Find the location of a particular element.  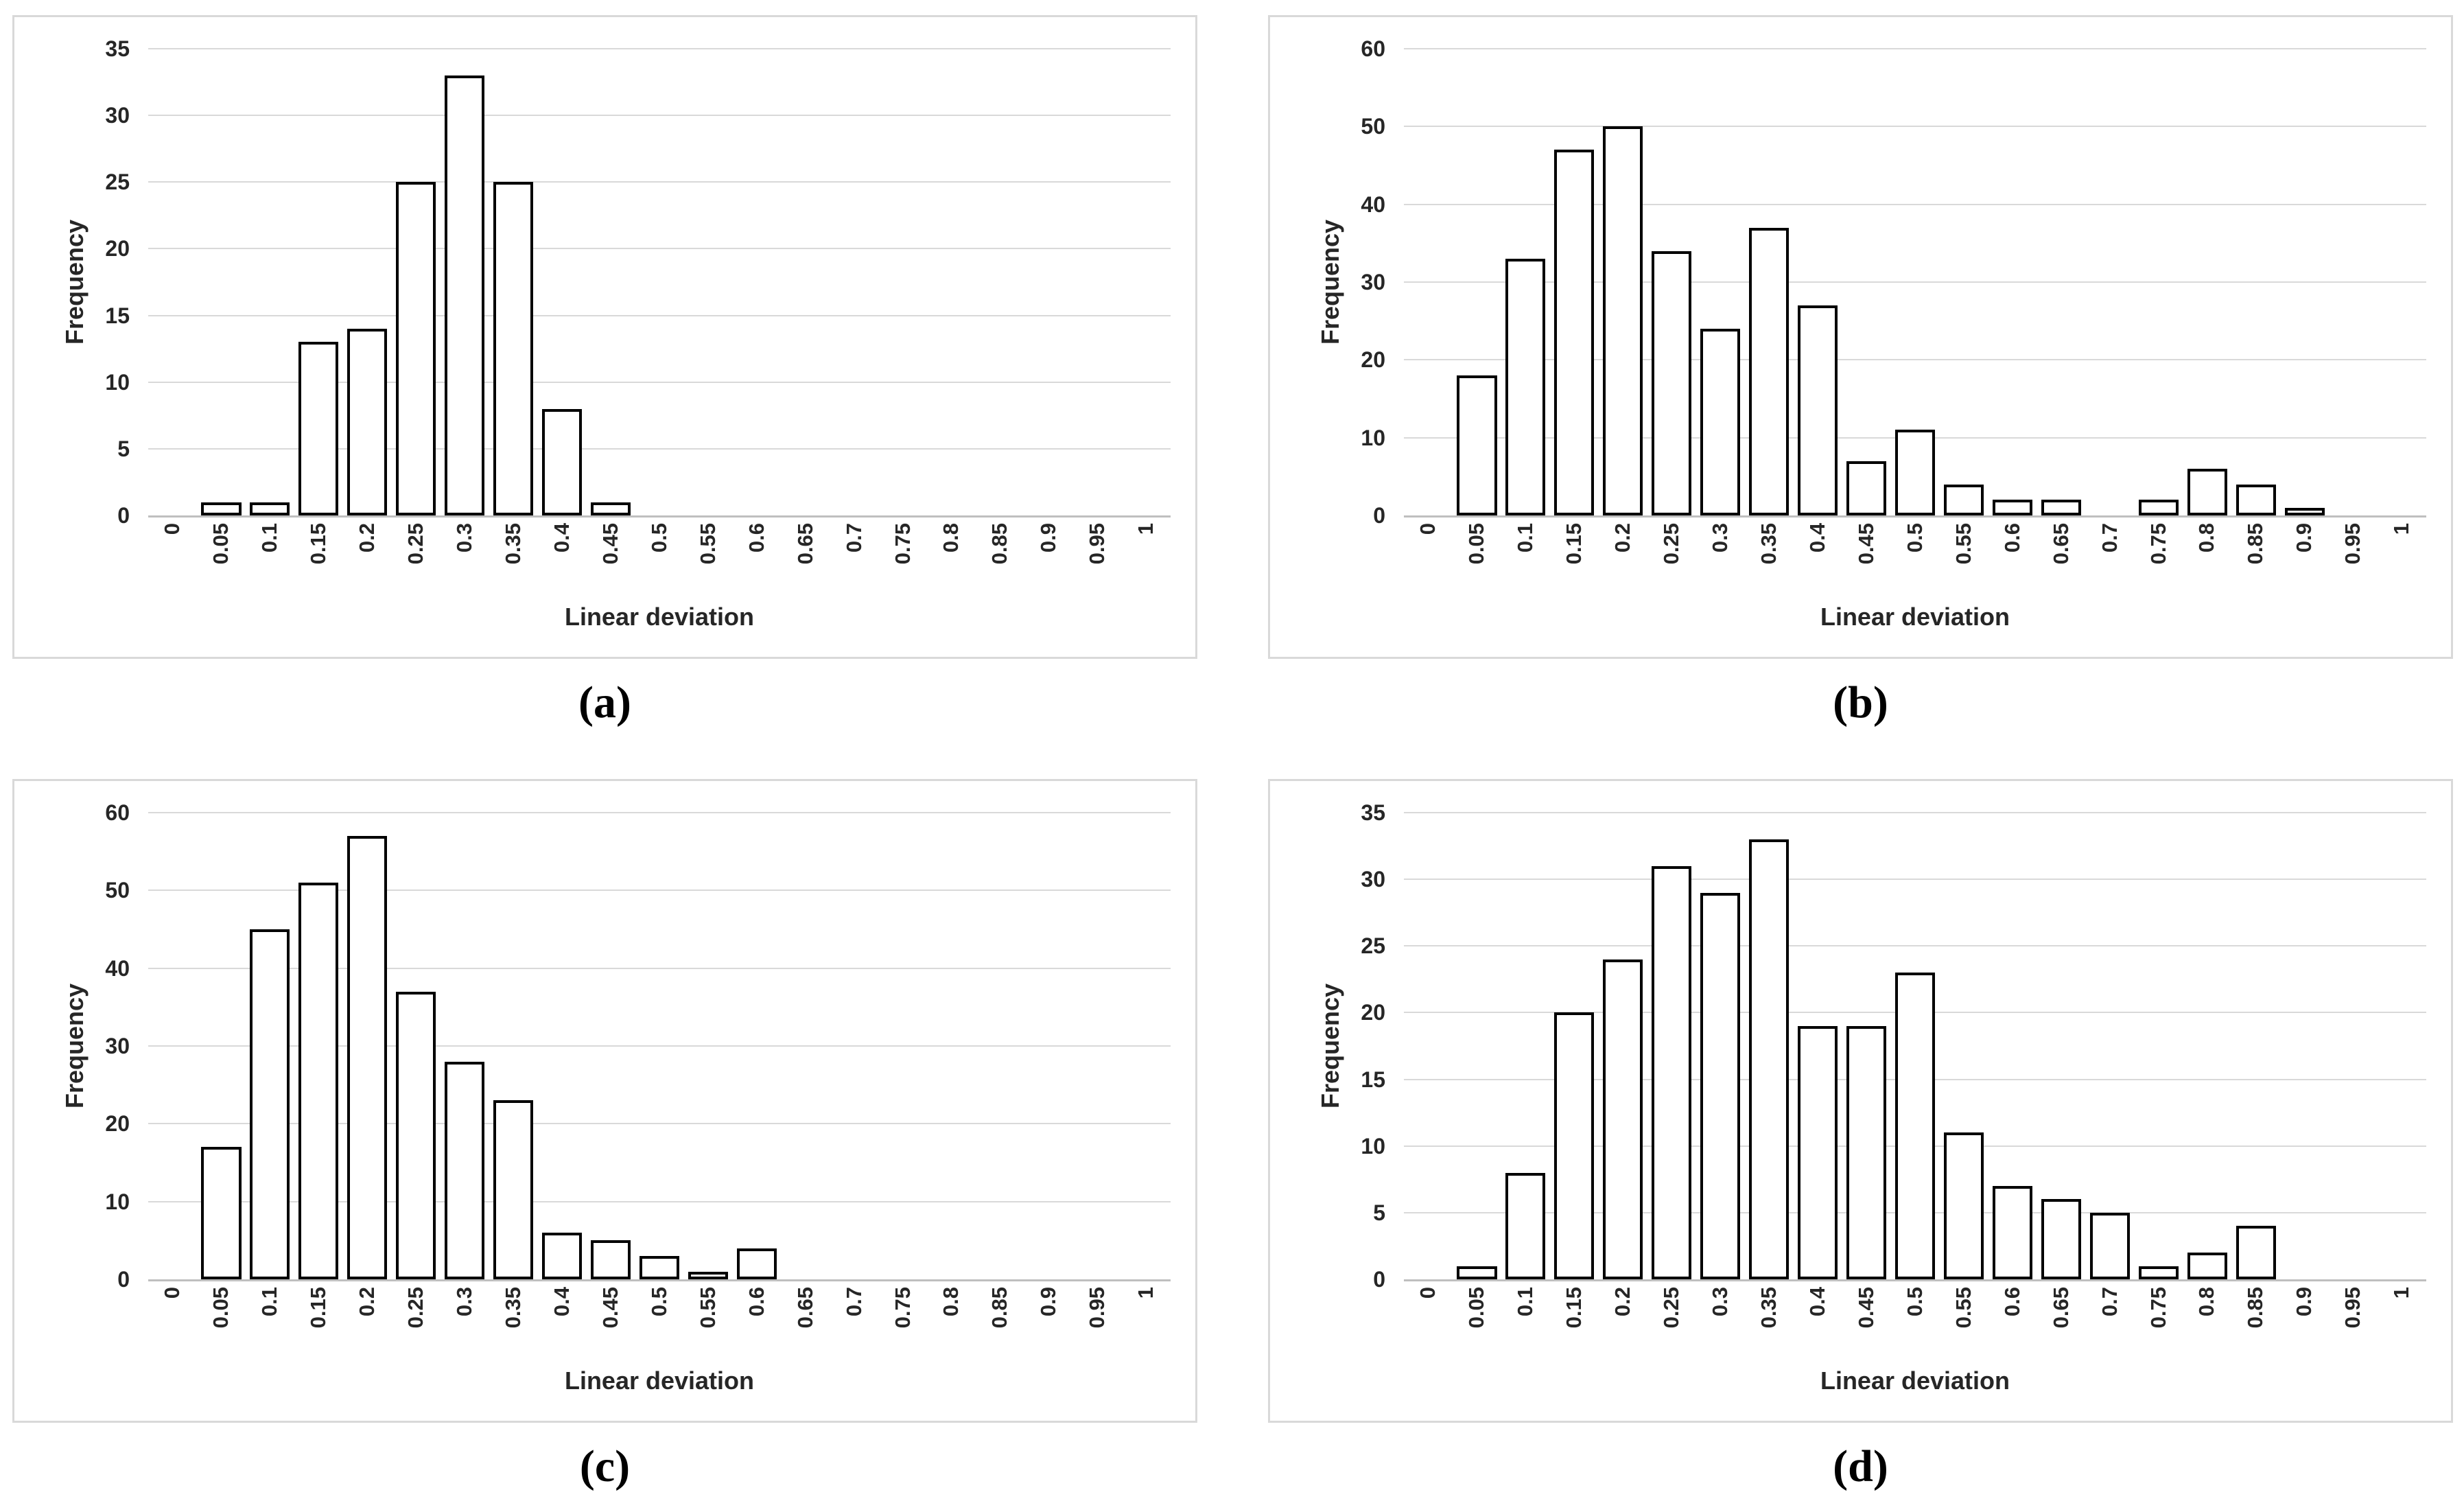

x-tick-label: 0.2 is located at coordinates (1622, 1302).